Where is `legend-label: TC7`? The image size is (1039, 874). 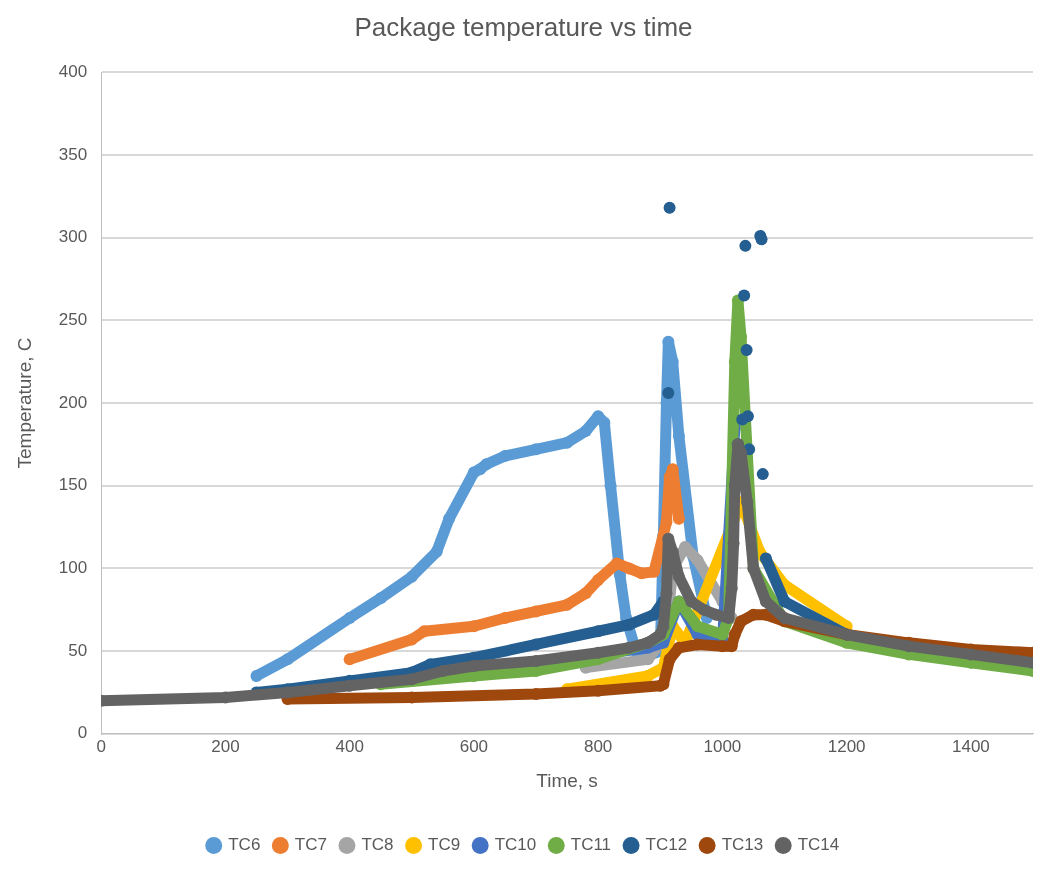
legend-label: TC7 is located at coordinates (310, 845).